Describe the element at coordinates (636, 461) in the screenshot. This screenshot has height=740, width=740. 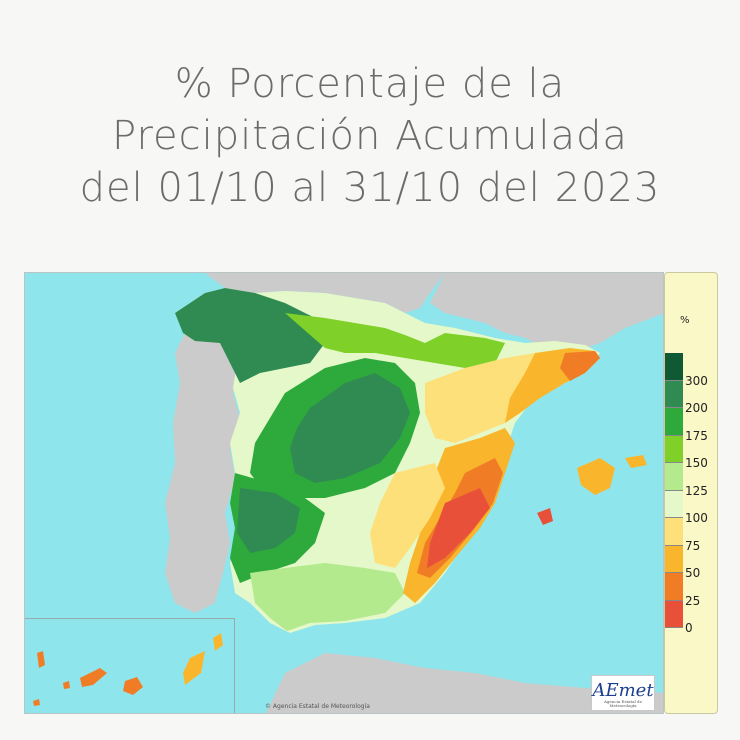
I see `island-menorca` at that location.